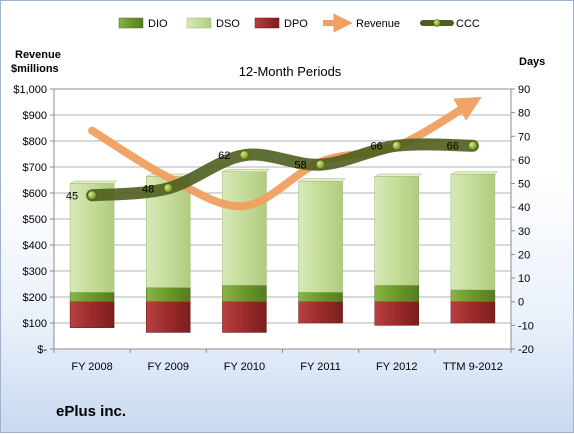  Describe the element at coordinates (35, 168) in the screenshot. I see `left-tick-label: $700` at that location.